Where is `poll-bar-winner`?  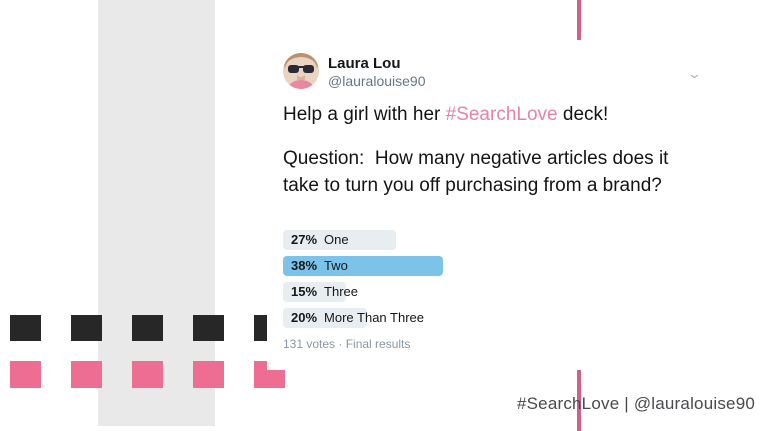
poll-bar-winner is located at coordinates (363, 266).